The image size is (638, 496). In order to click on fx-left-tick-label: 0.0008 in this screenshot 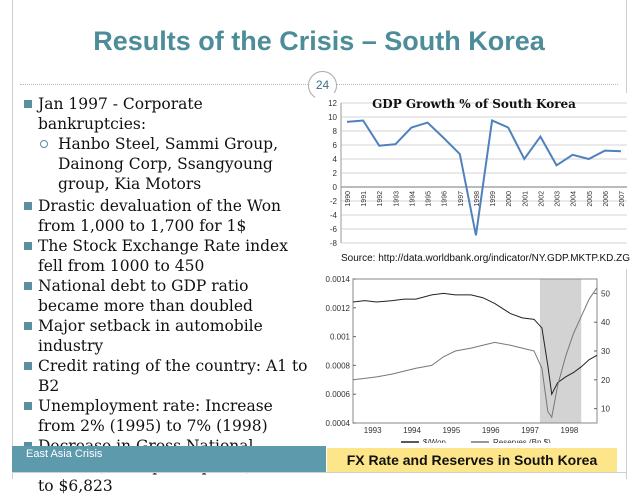, I will do `click(338, 365)`.